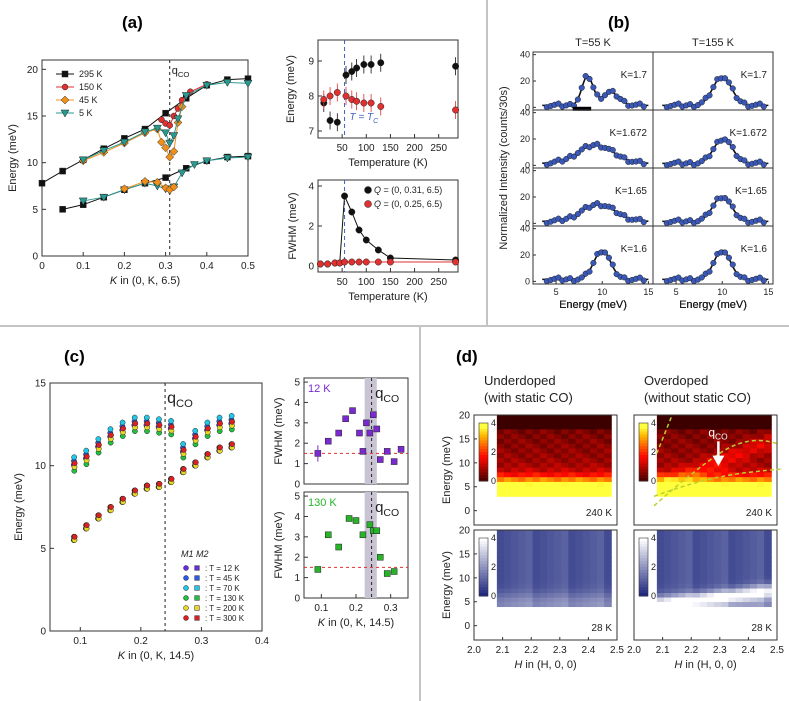  Describe the element at coordinates (718, 461) in the screenshot. I see `d-qco-arrow-head` at that location.